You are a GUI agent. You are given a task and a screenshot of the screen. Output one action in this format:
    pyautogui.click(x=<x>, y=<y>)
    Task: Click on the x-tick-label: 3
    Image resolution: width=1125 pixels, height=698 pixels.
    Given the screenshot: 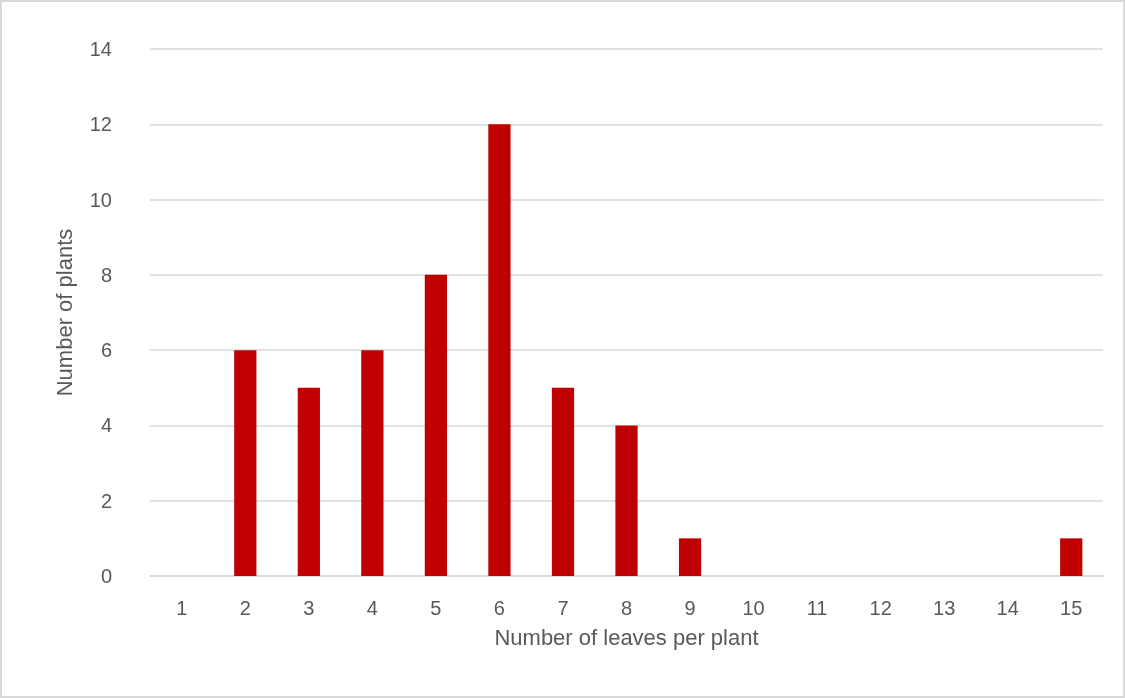 What is the action you would take?
    pyautogui.click(x=309, y=608)
    